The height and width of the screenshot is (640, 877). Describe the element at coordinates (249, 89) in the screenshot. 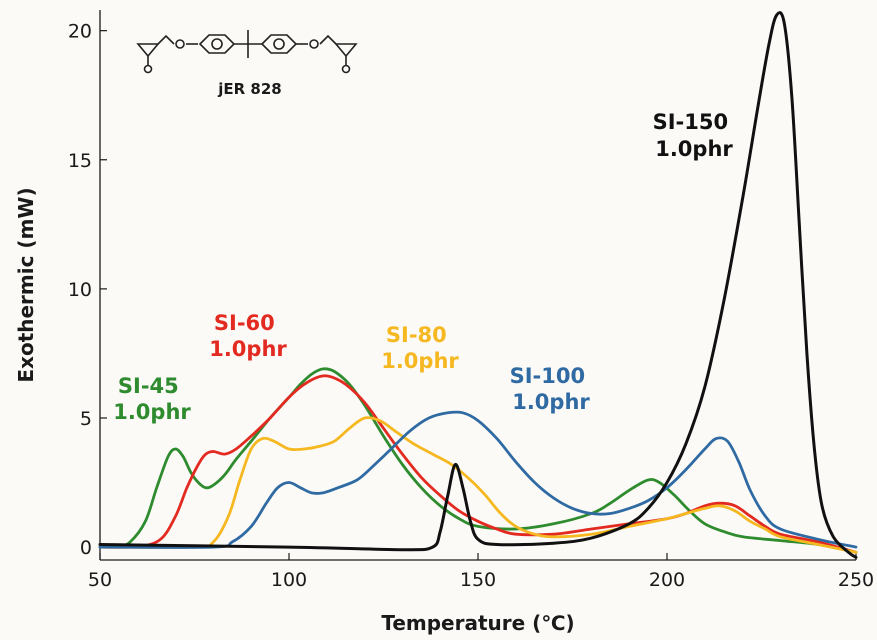

I see `jer828-label: jER 828` at that location.